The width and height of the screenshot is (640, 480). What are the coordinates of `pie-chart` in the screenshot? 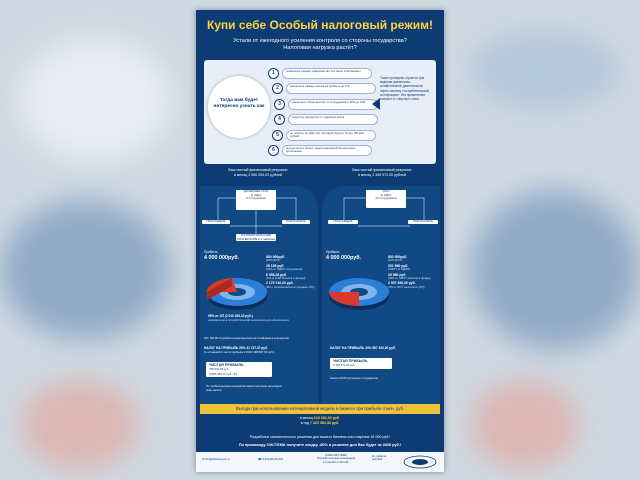 It's located at (236, 294).